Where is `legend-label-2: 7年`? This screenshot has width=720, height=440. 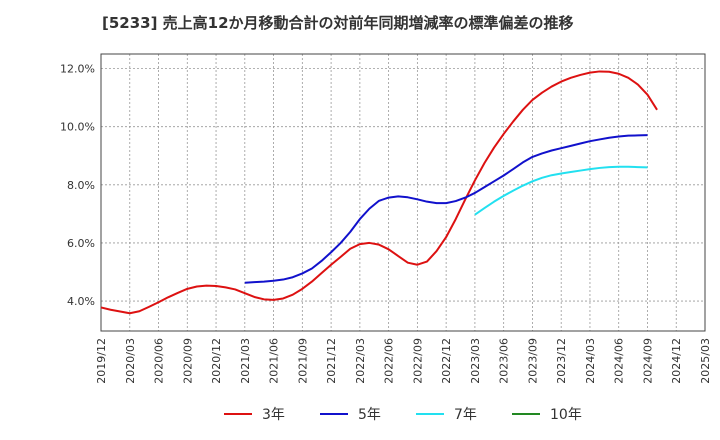
legend-label-2: 7年 is located at coordinates (465, 415).